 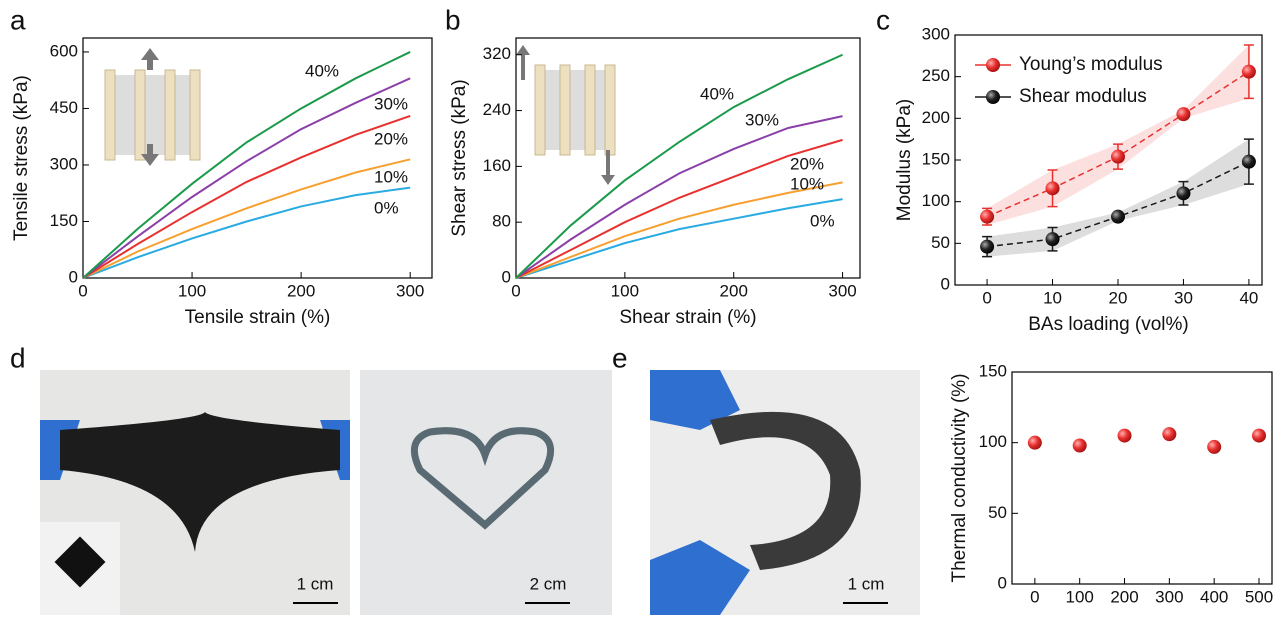 I want to click on x-tick-label: 40, so click(x=1248, y=297).